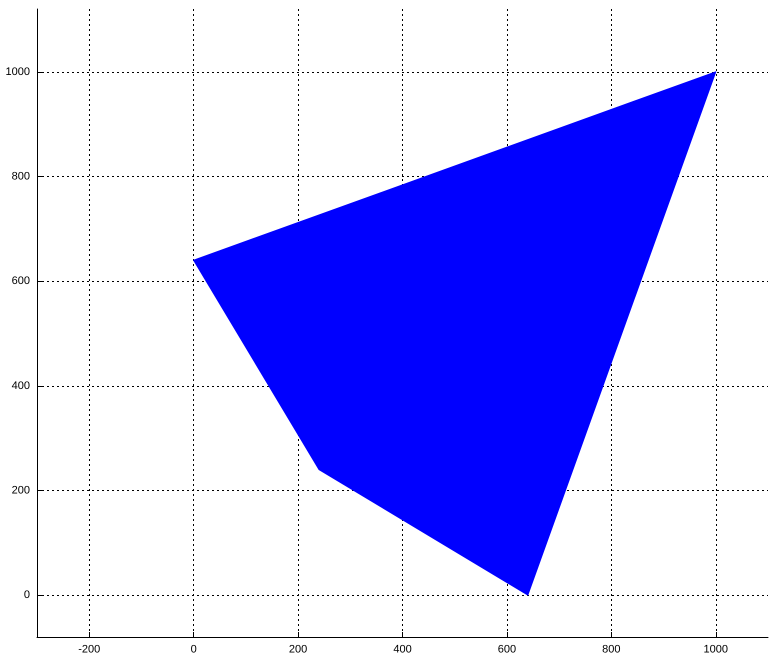  I want to click on y-tick-label: 600, so click(21, 281).